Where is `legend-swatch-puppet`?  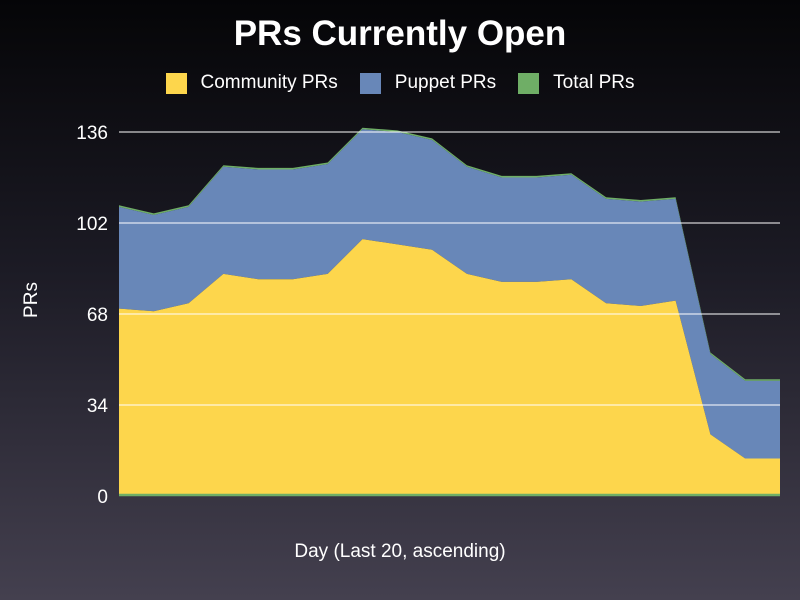
legend-swatch-puppet is located at coordinates (370, 83).